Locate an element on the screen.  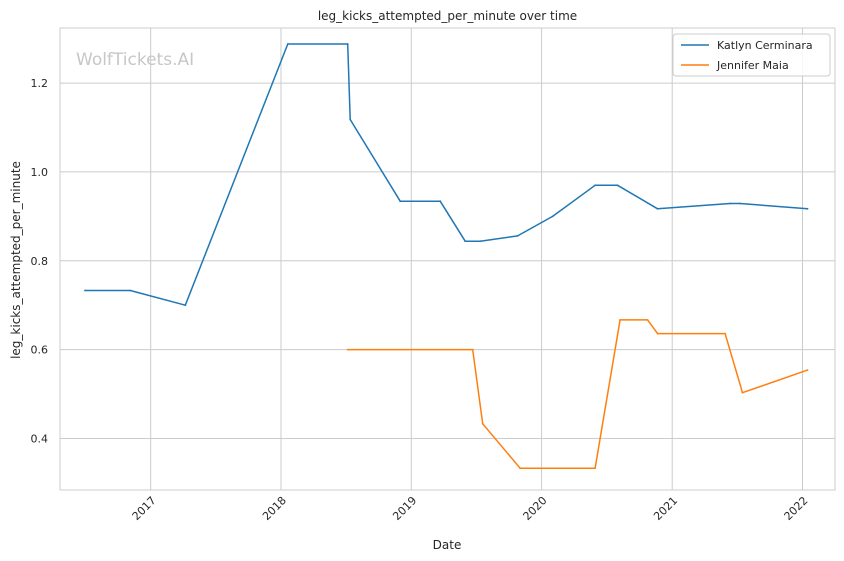
legend-box is located at coordinates (751, 55).